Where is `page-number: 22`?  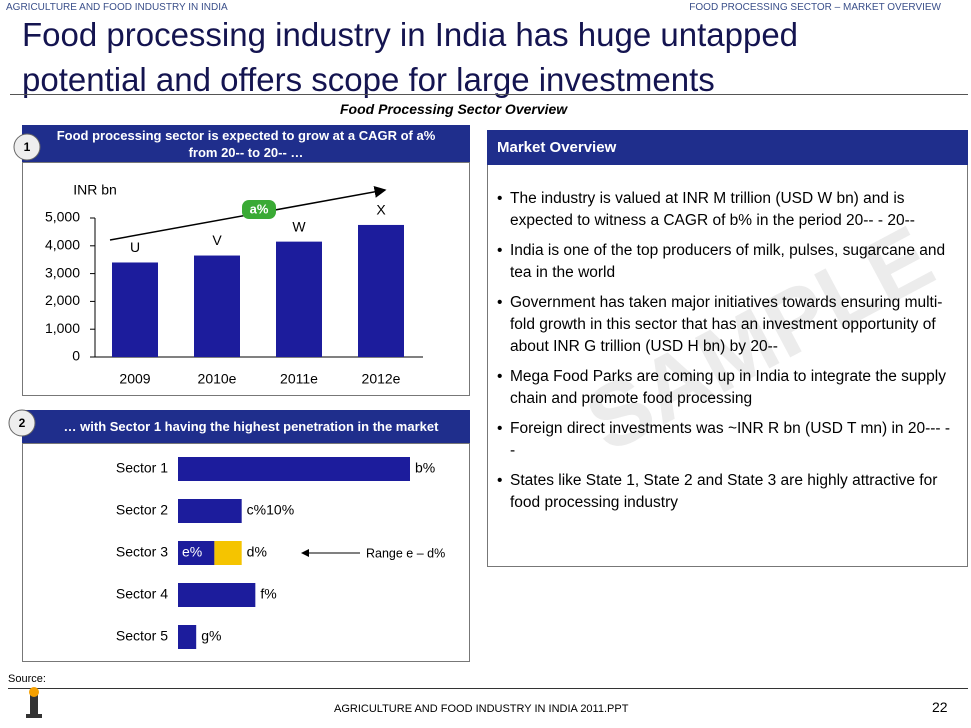
page-number: 22 is located at coordinates (940, 707).